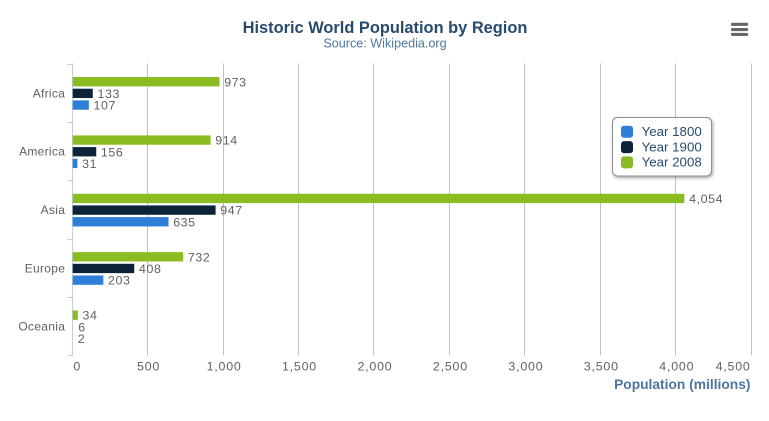 This screenshot has width=769, height=421. Describe the element at coordinates (148, 366) in the screenshot. I see `svg-text: 500` at that location.